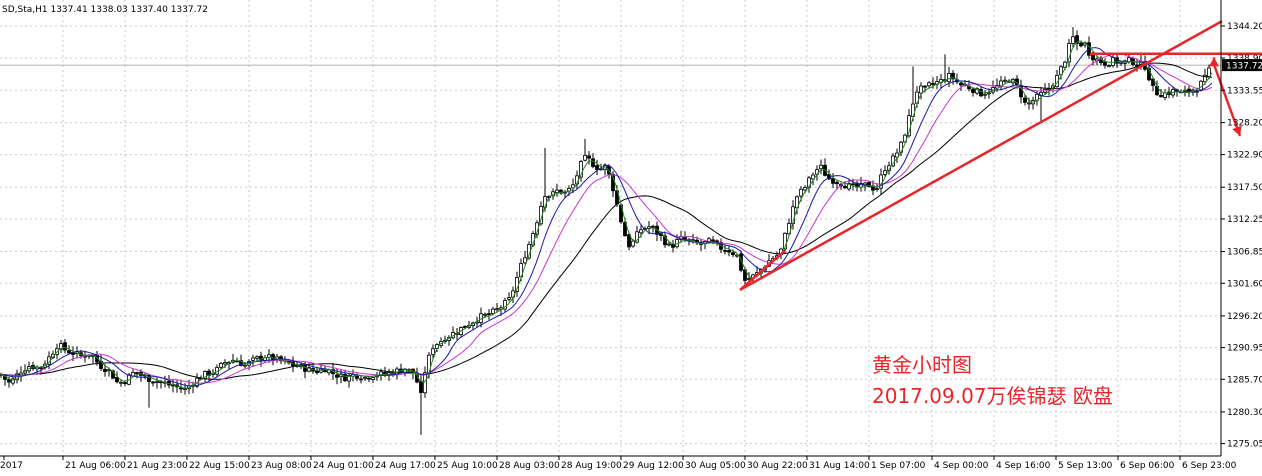 This screenshot has width=1262, height=476. What do you see at coordinates (1244, 59) in the screenshot?
I see `y-tick-label: 1338.90` at bounding box center [1244, 59].